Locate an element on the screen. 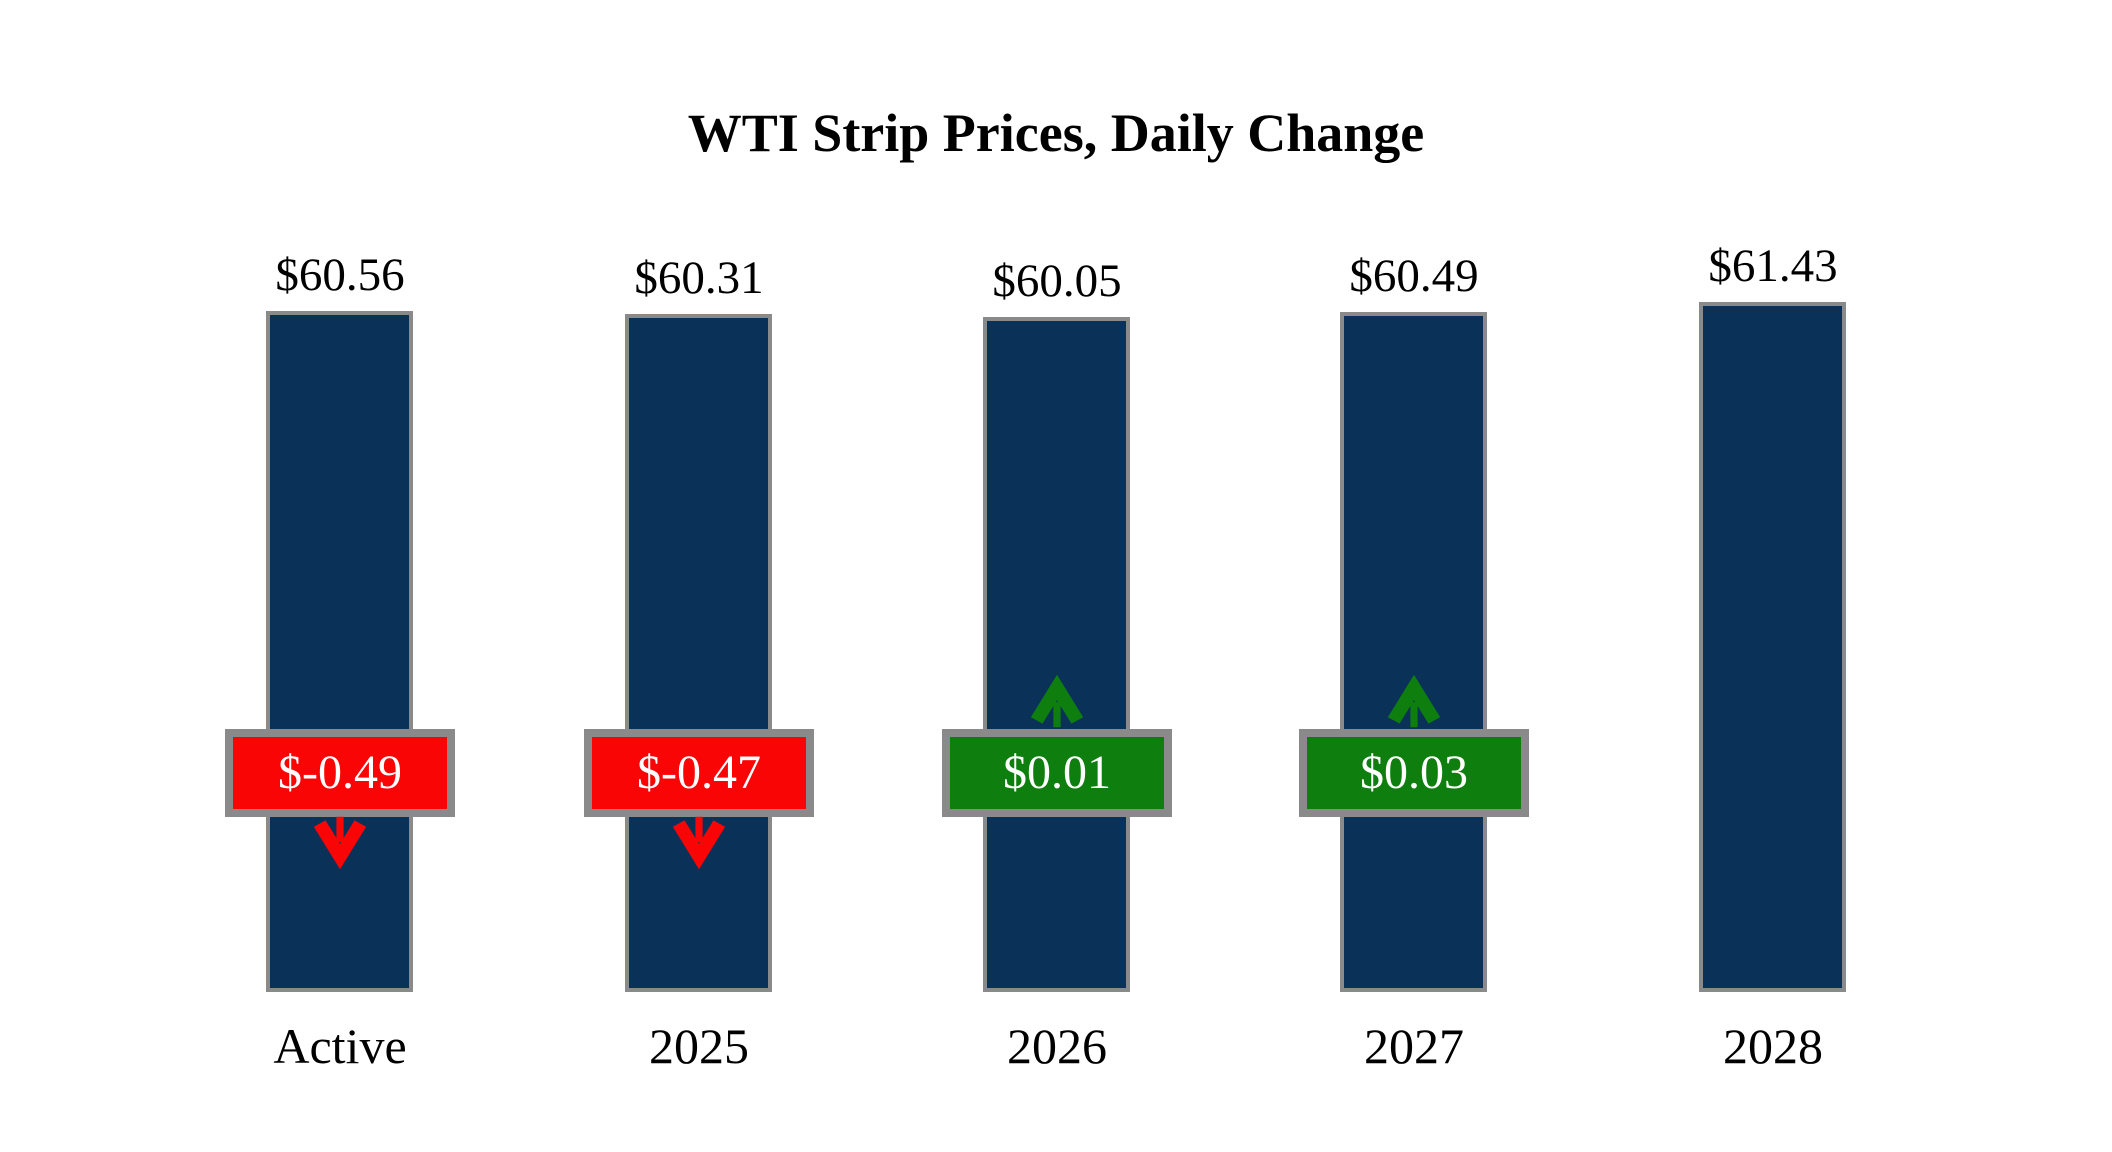 This screenshot has width=2112, height=1152. change-label: $-0.47 is located at coordinates (699, 772).